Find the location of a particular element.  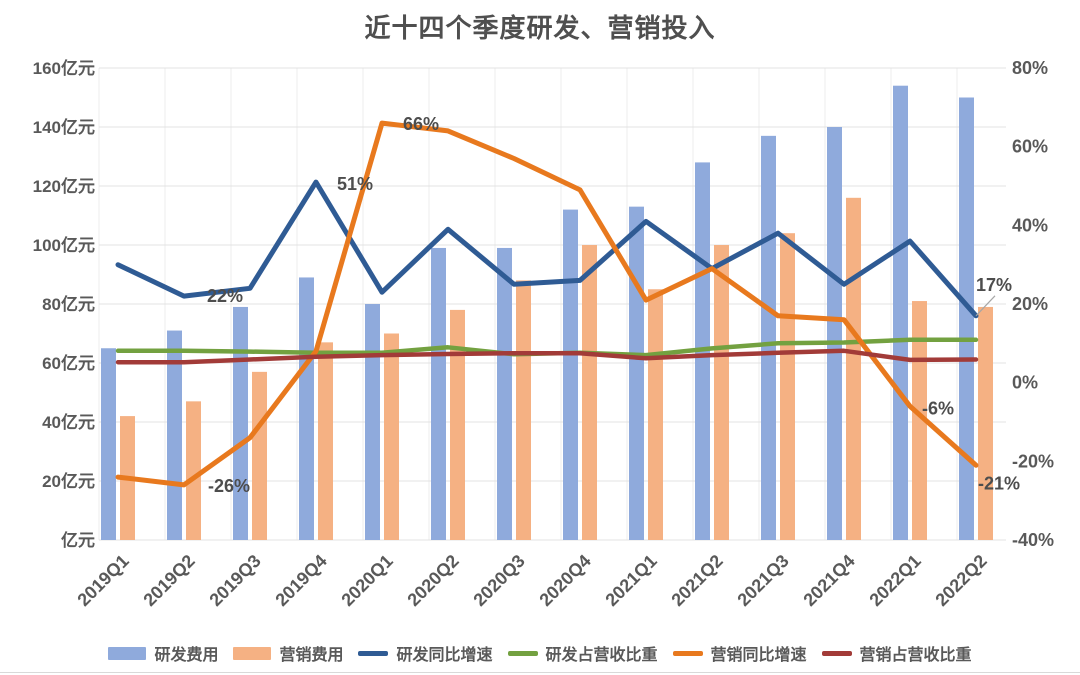

x-axis-label: 2021Q2 is located at coordinates (696, 580).